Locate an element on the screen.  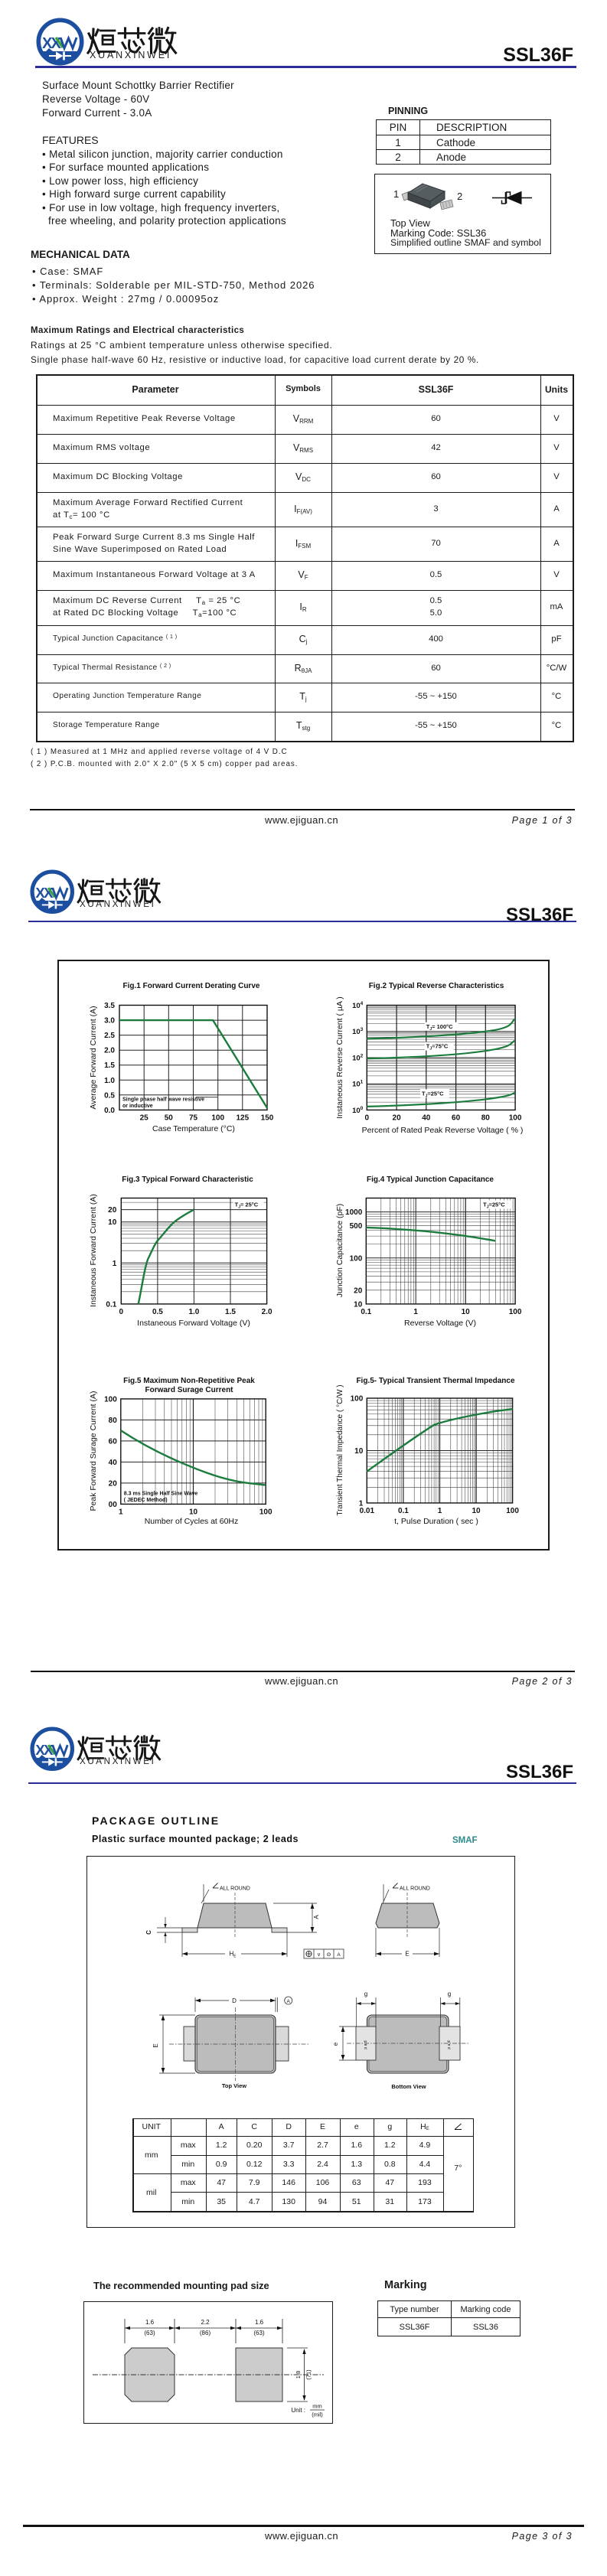
svg-text: Case Temperature (°C) is located at coordinates (194, 1128).